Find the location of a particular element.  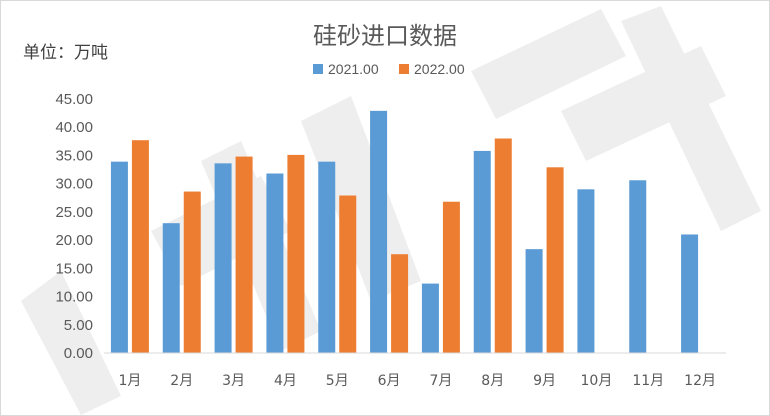

y-tick-label: 45.00 is located at coordinates (74, 99).